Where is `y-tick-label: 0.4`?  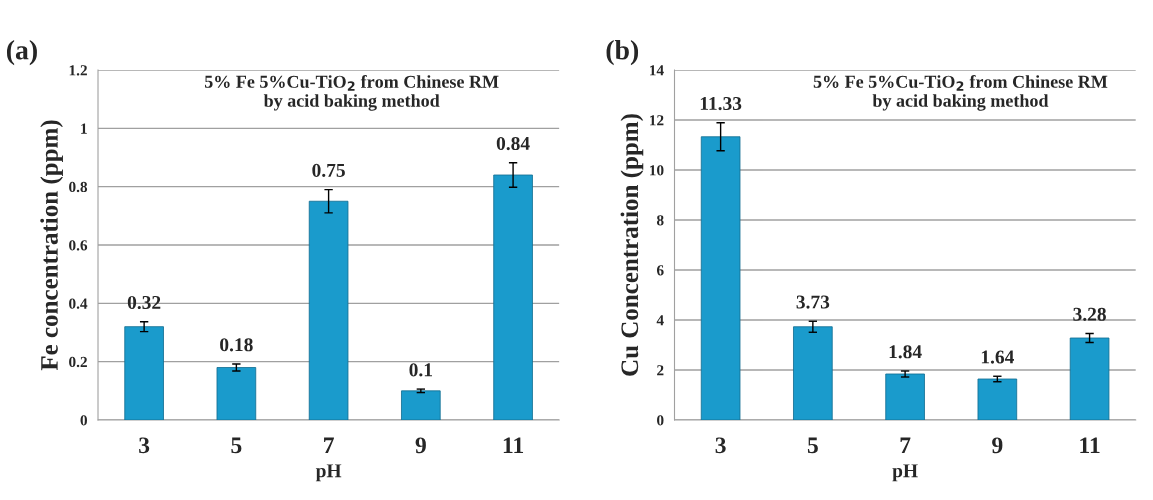
y-tick-label: 0.4 is located at coordinates (78, 303).